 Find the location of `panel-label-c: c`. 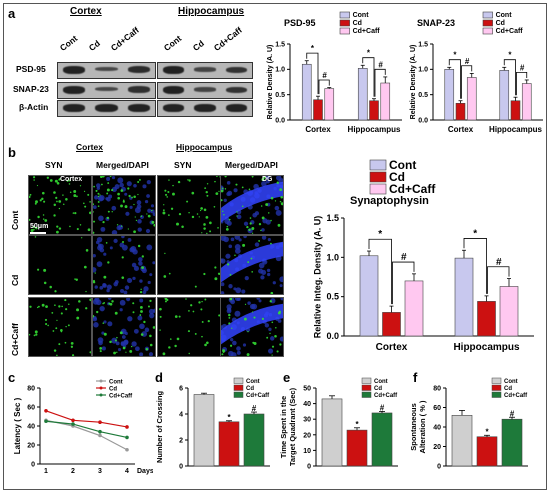

panel-label-c: c is located at coordinates (12, 377).